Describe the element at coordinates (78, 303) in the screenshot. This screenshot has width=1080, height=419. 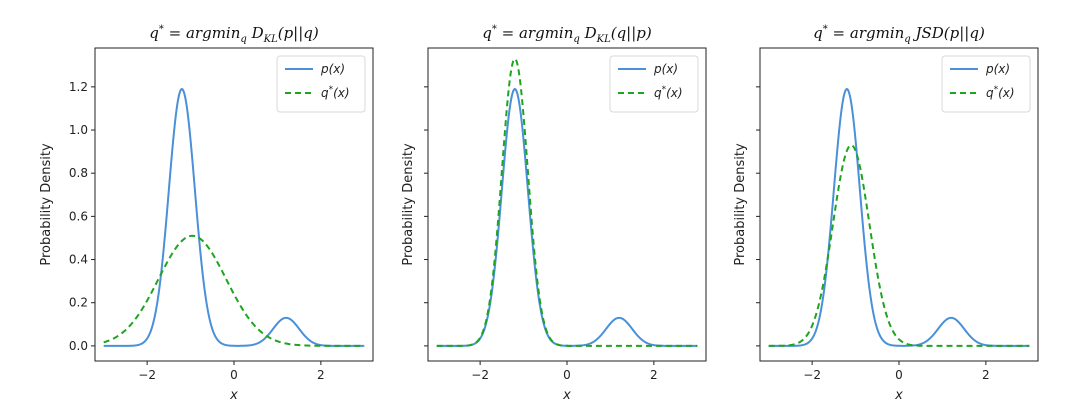
I see `y-tick-label: 0.2` at that location.